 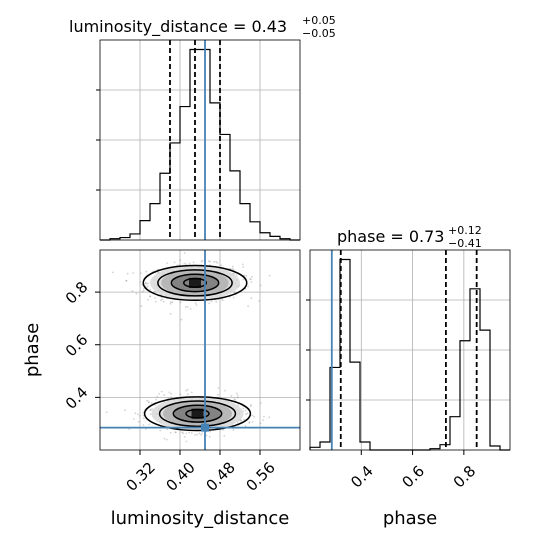 What do you see at coordinates (221, 477) in the screenshot?
I see `joint-xtick-label-2: 0.48` at bounding box center [221, 477].